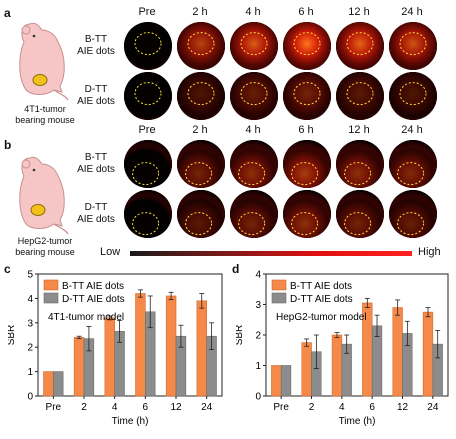 The width and height of the screenshot is (456, 439). What do you see at coordinates (130, 335) in the screenshot?
I see `plot-frame` at bounding box center [130, 335].